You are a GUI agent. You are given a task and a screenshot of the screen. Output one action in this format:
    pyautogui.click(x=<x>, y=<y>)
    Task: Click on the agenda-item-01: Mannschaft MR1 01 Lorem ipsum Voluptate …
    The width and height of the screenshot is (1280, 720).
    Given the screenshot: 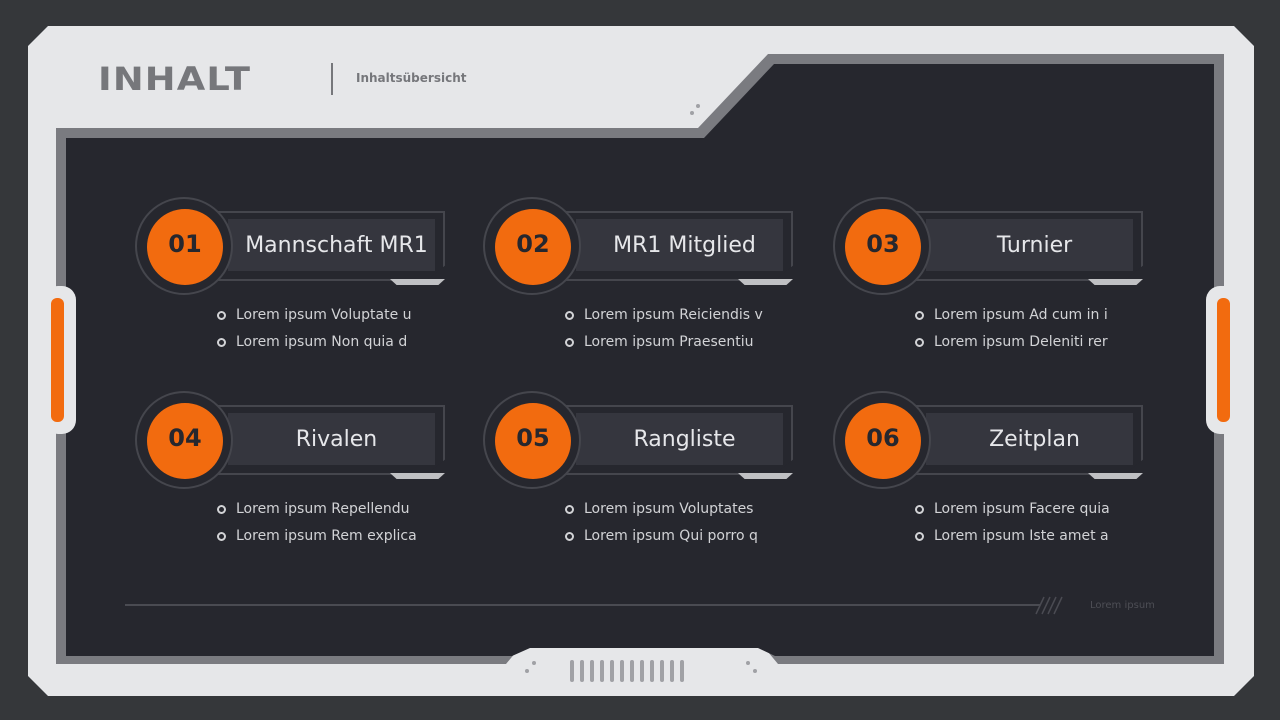 What is the action you would take?
    pyautogui.click(x=295, y=287)
    